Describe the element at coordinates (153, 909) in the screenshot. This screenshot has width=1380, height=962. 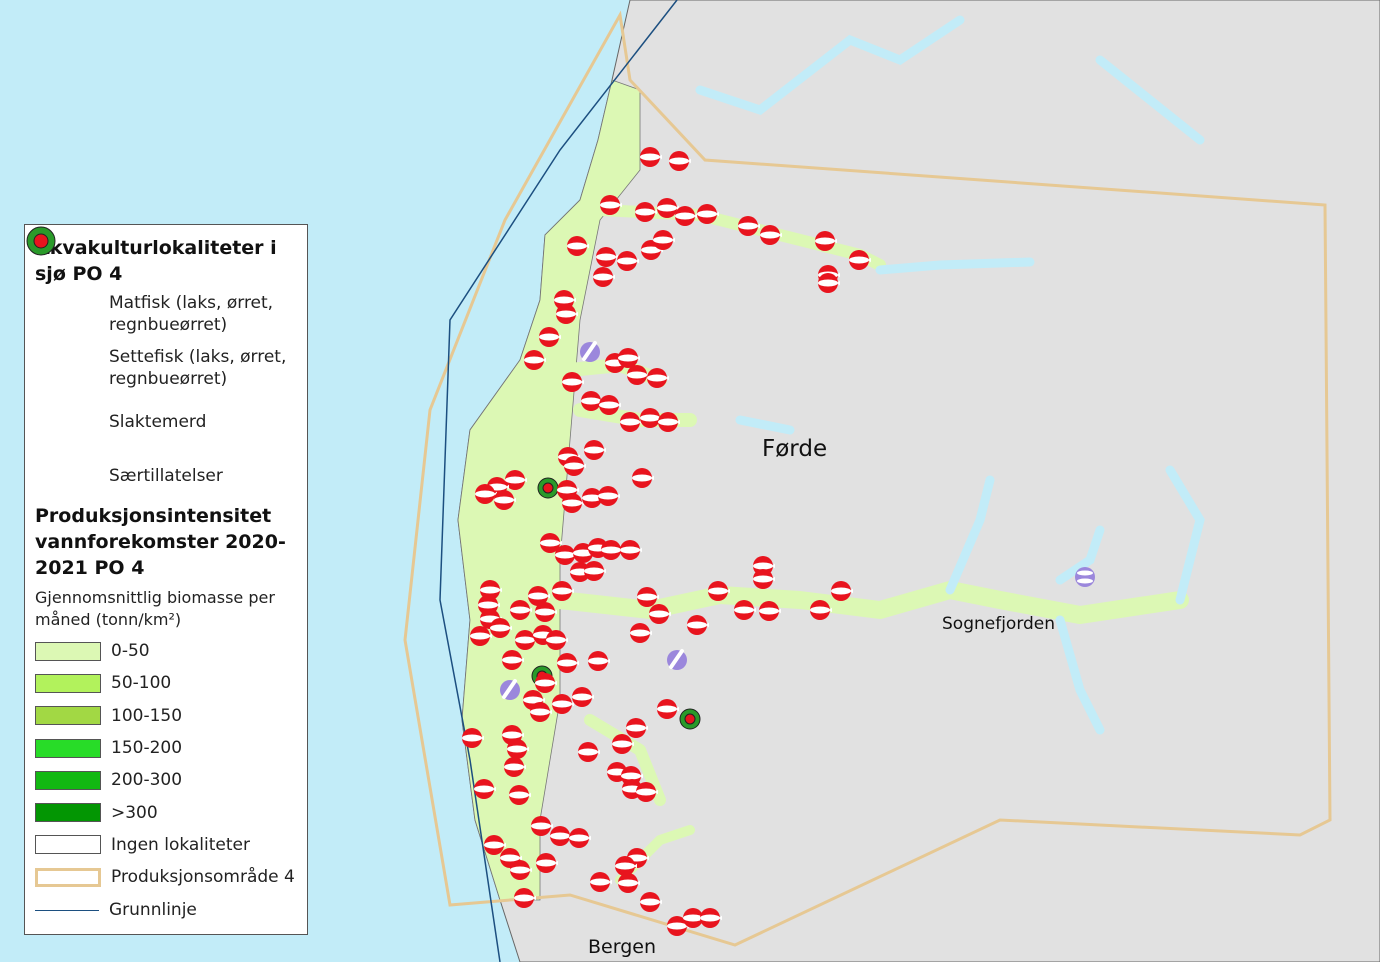
I see `legend-label: Grunnlinje` at that location.